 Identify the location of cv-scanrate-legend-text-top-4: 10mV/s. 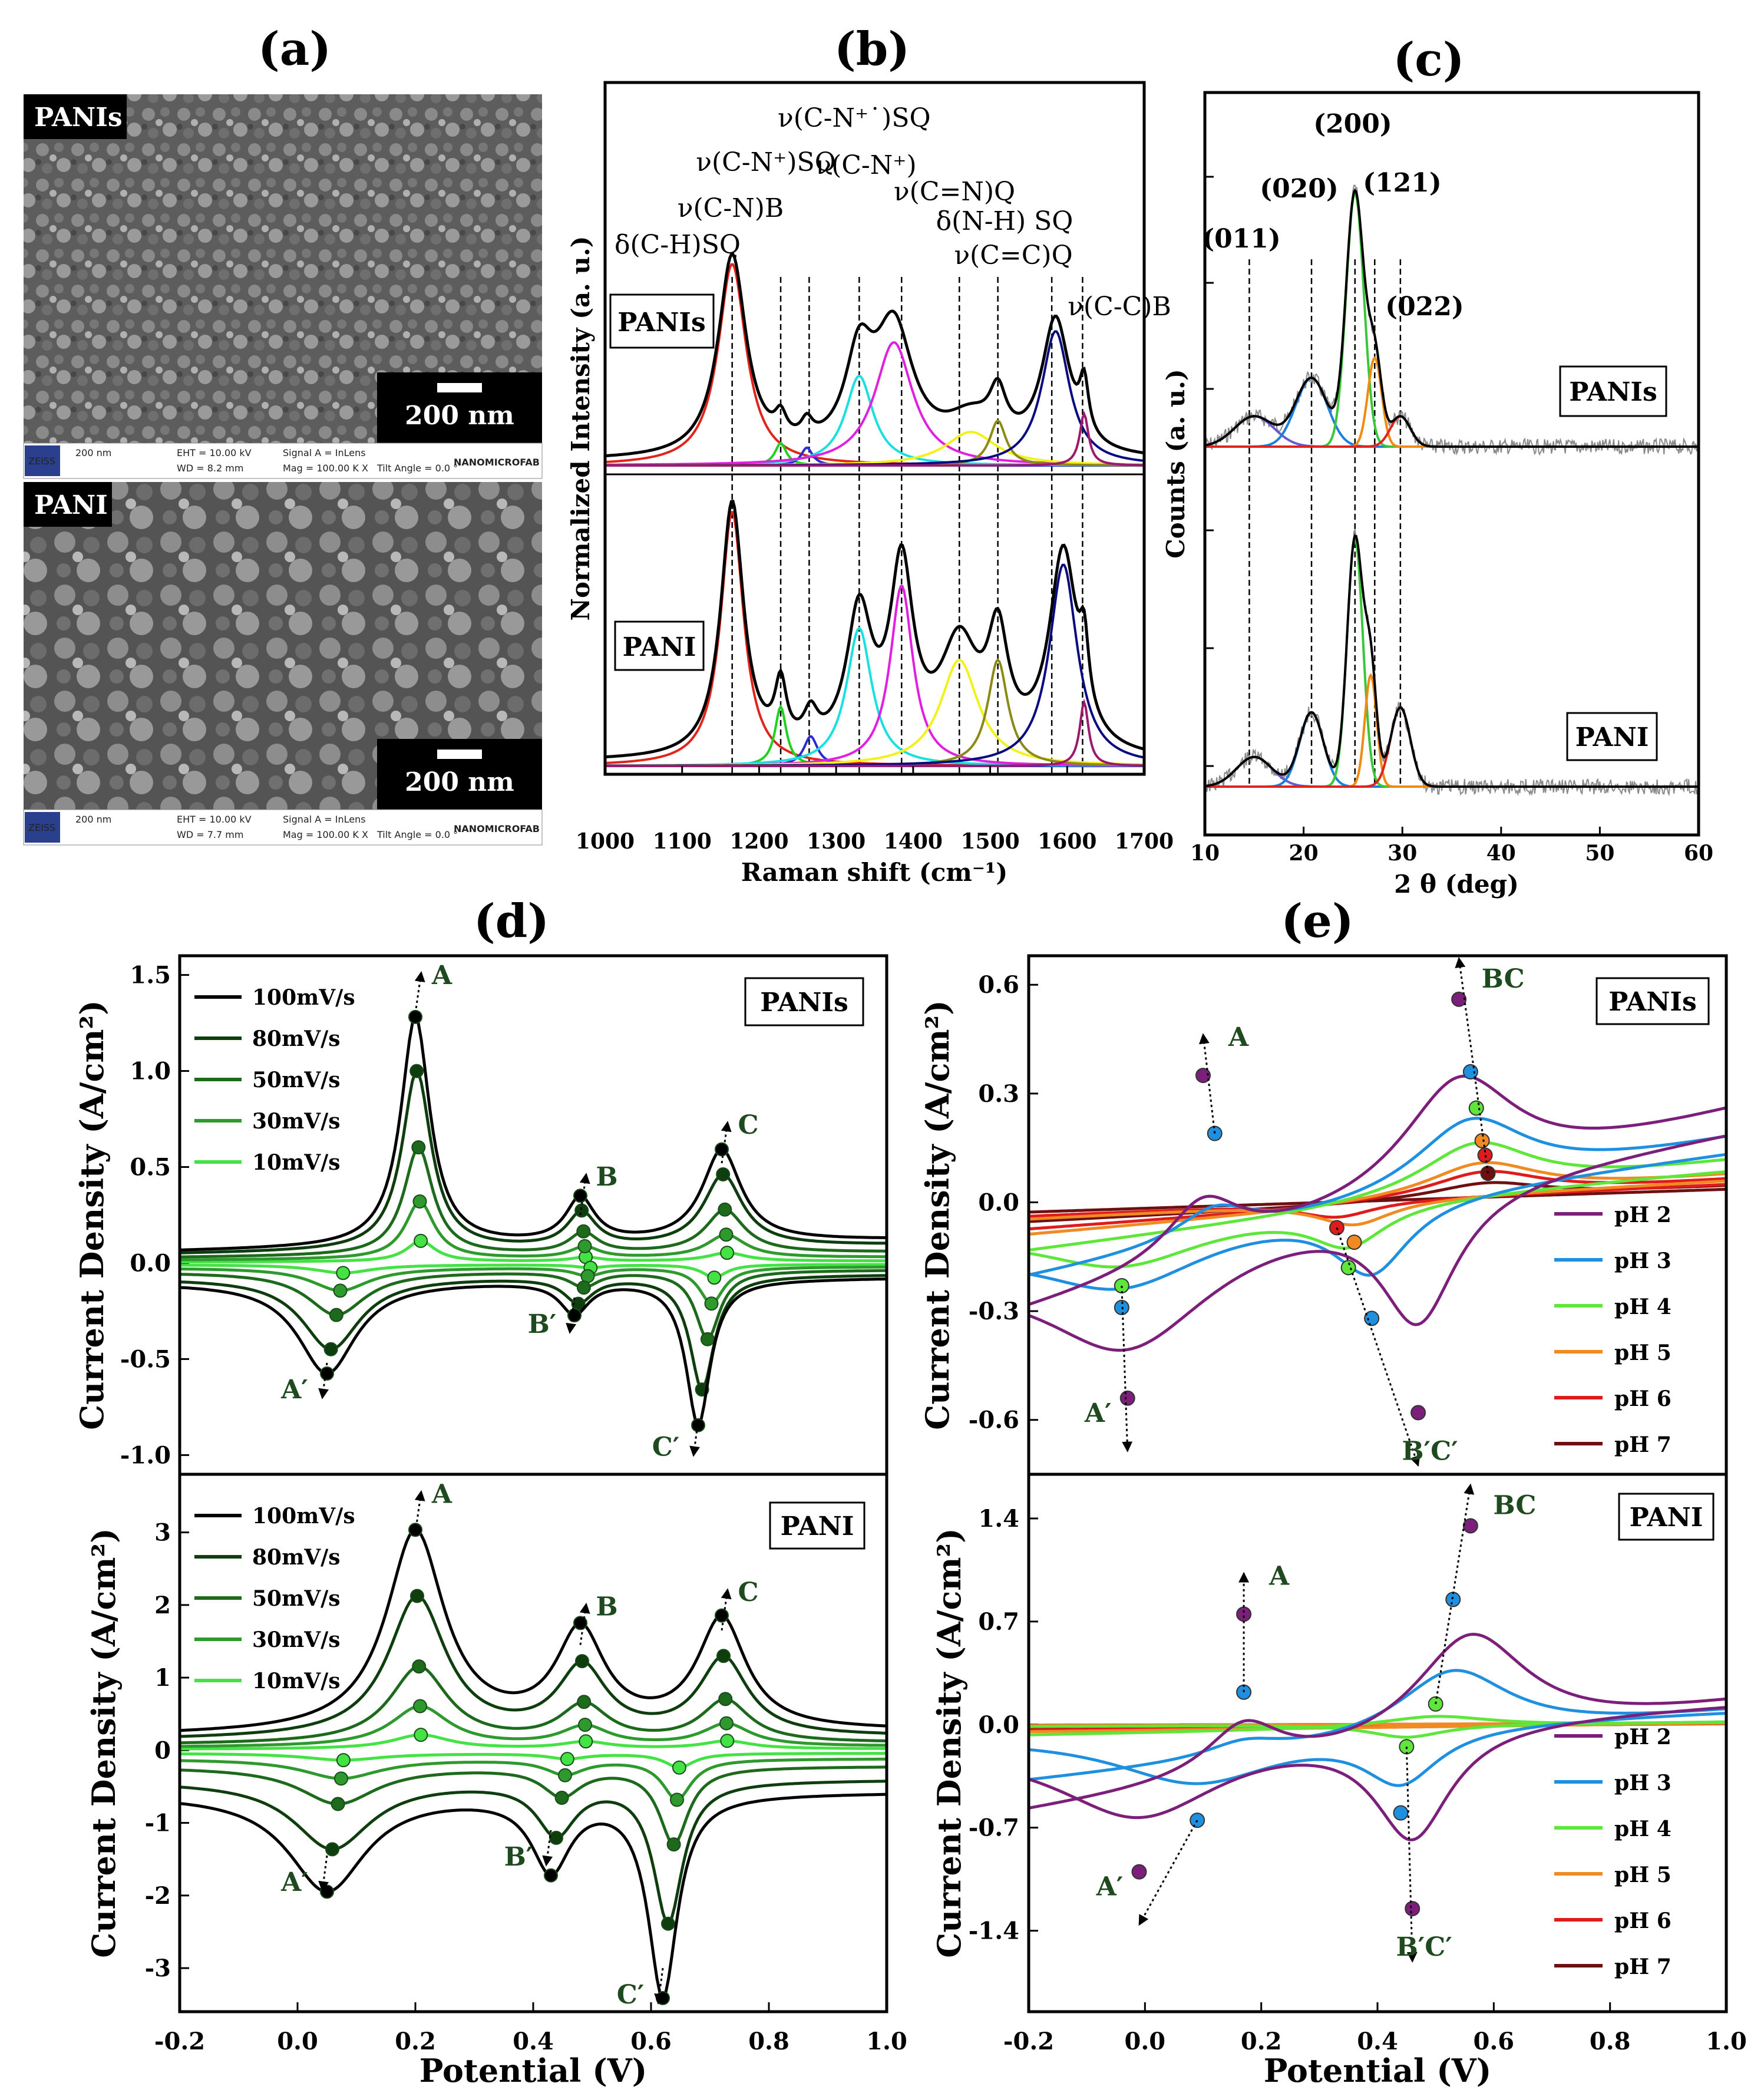
(296, 1163).